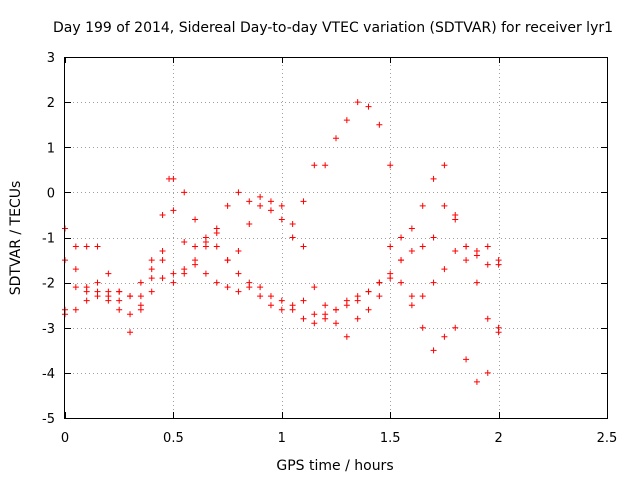 Image resolution: width=640 pixels, height=480 pixels. I want to click on x-tick-labels: 0 0.5 1 1.5 2 2.5, so click(339, 438).